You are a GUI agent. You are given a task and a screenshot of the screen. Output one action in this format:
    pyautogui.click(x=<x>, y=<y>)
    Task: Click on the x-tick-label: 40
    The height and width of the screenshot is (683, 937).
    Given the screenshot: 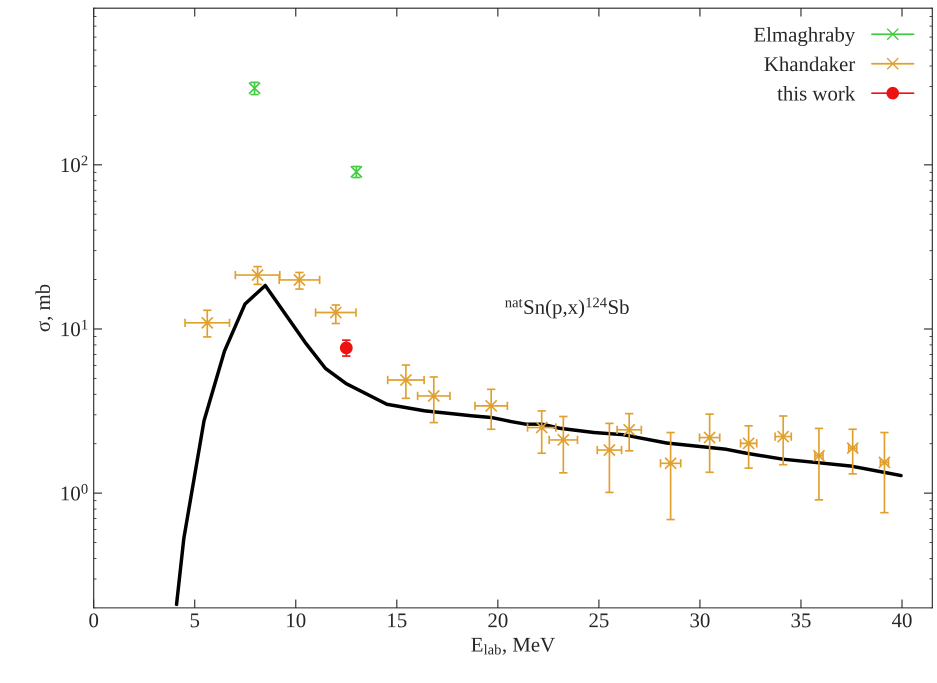 What is the action you would take?
    pyautogui.click(x=902, y=620)
    